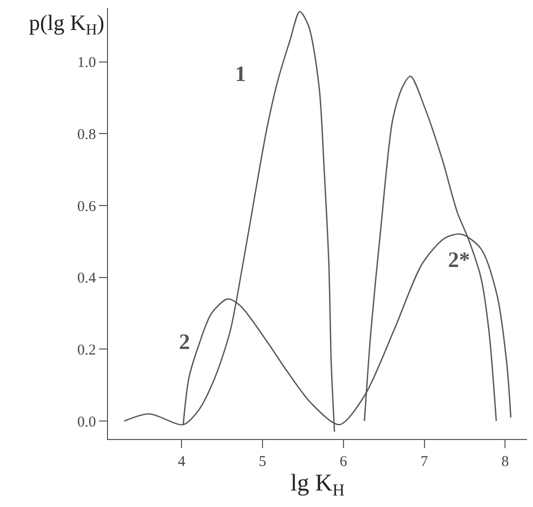 The height and width of the screenshot is (507, 533). What do you see at coordinates (86, 63) in the screenshot?
I see `y-tick-label: 1.0` at bounding box center [86, 63].